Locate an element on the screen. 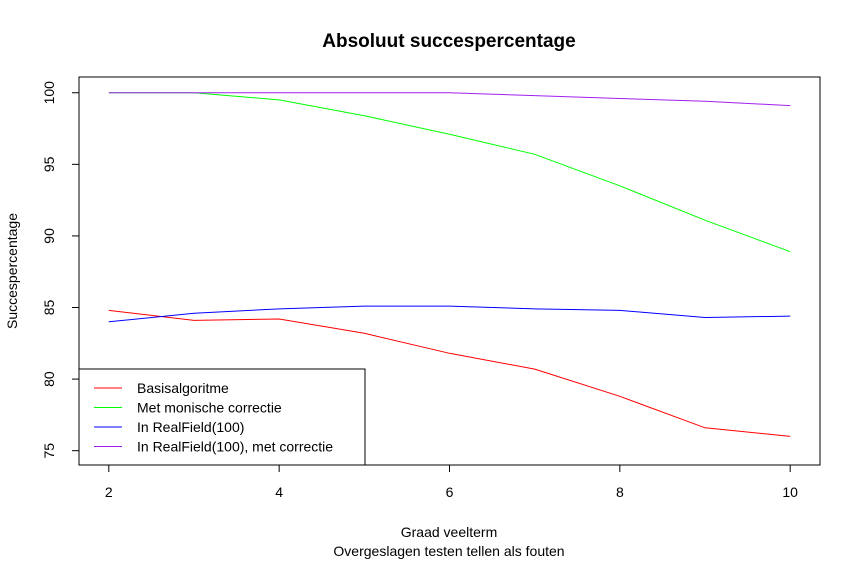 Image resolution: width=860 pixels, height=563 pixels. y-axis-label: Succespercentage is located at coordinates (12, 271).